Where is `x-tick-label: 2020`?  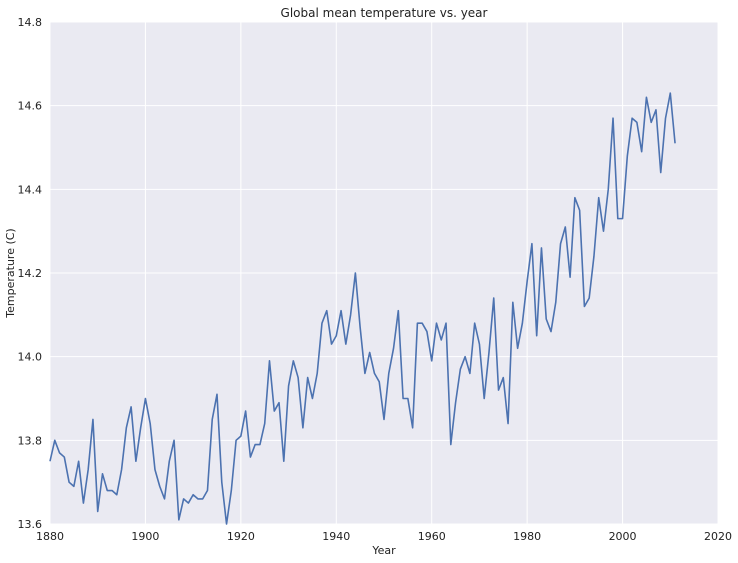
x-tick-label: 2020 is located at coordinates (718, 536).